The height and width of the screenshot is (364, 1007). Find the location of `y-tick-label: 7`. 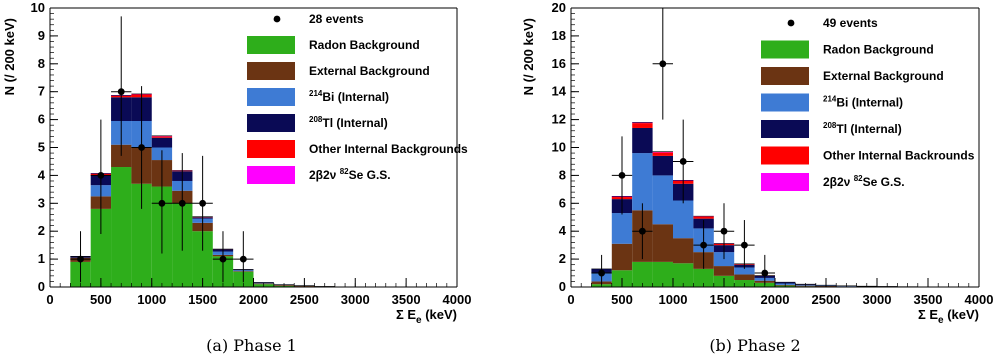

y-tick-label: 7 is located at coordinates (41, 91).